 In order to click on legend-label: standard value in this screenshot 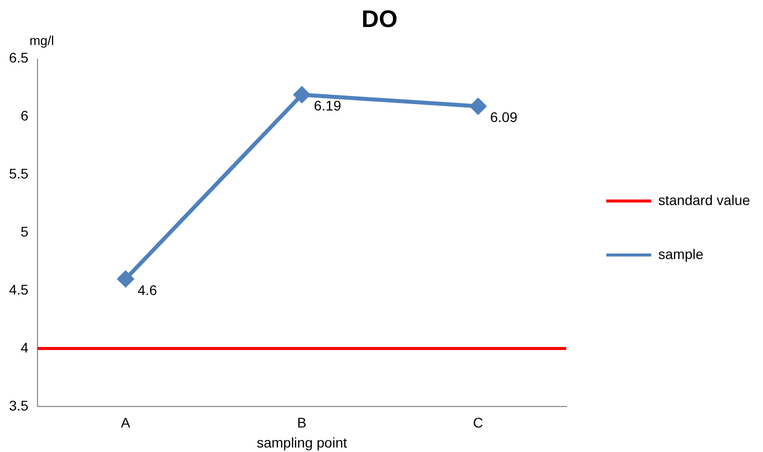, I will do `click(704, 200)`.